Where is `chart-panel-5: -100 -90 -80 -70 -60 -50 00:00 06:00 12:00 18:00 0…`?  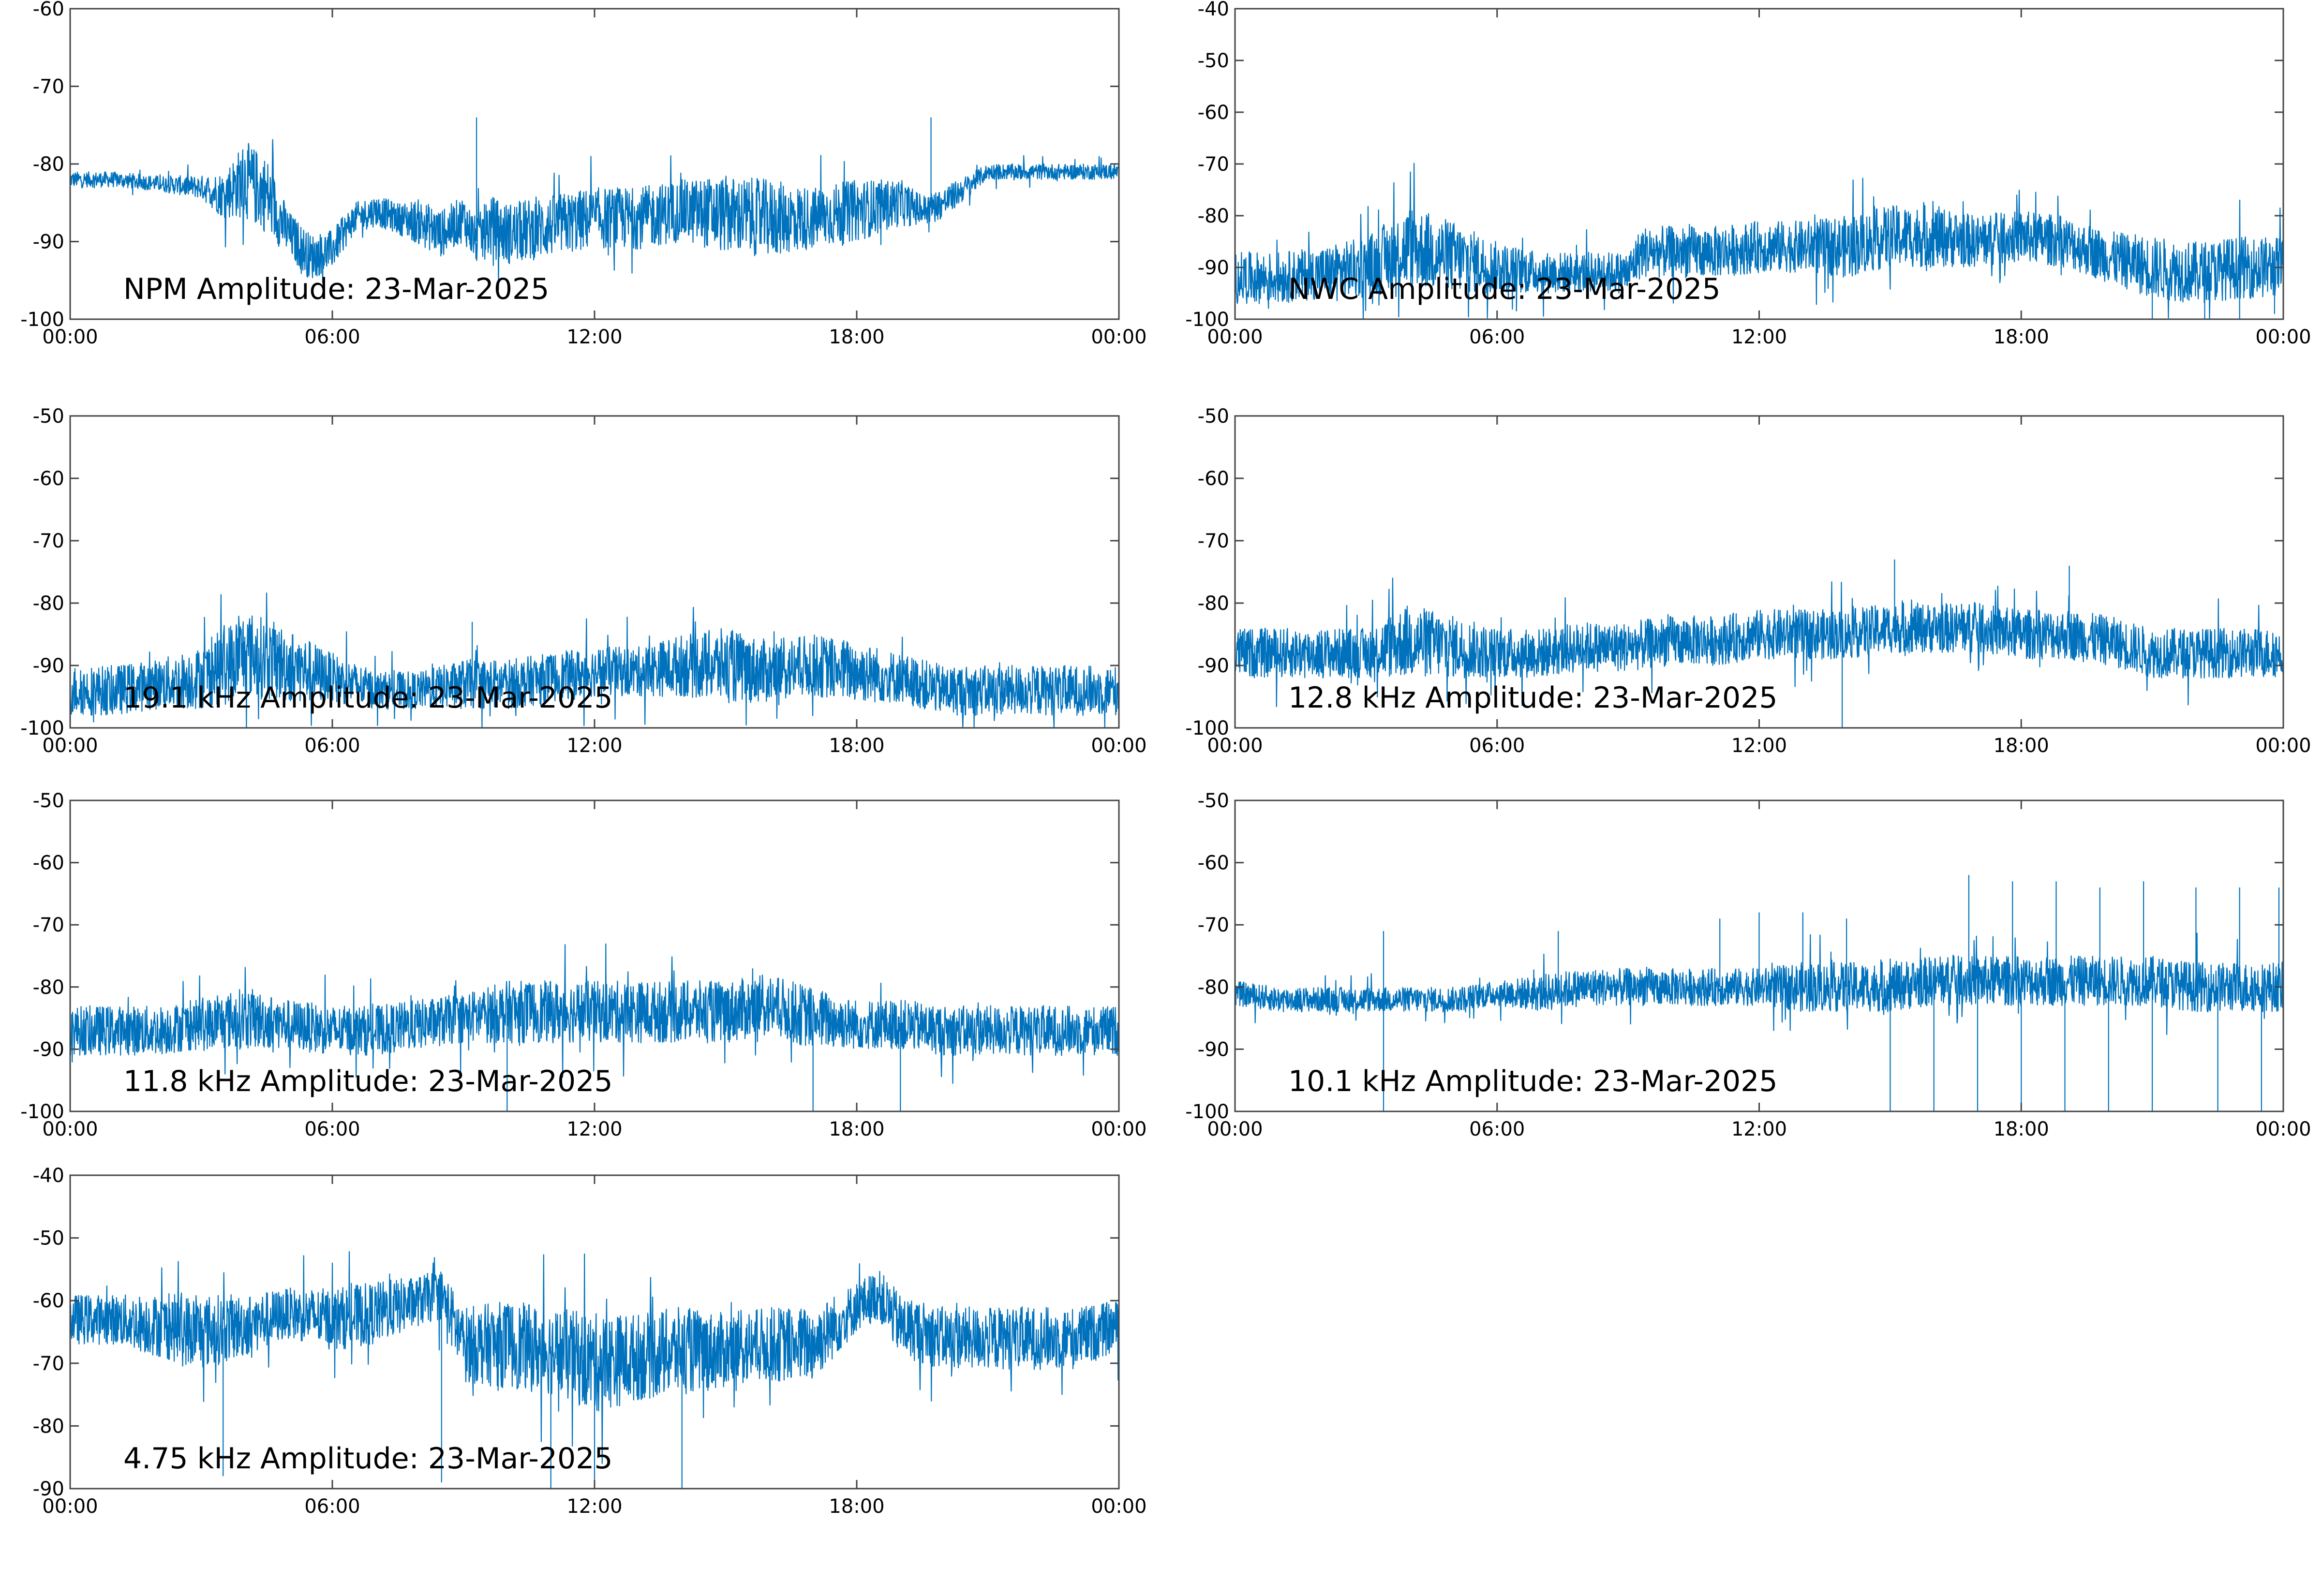
chart-panel-5: -100 -90 -80 -70 -60 -50 00:00 06:00 12:00 18:00 0… is located at coordinates (583, 965).